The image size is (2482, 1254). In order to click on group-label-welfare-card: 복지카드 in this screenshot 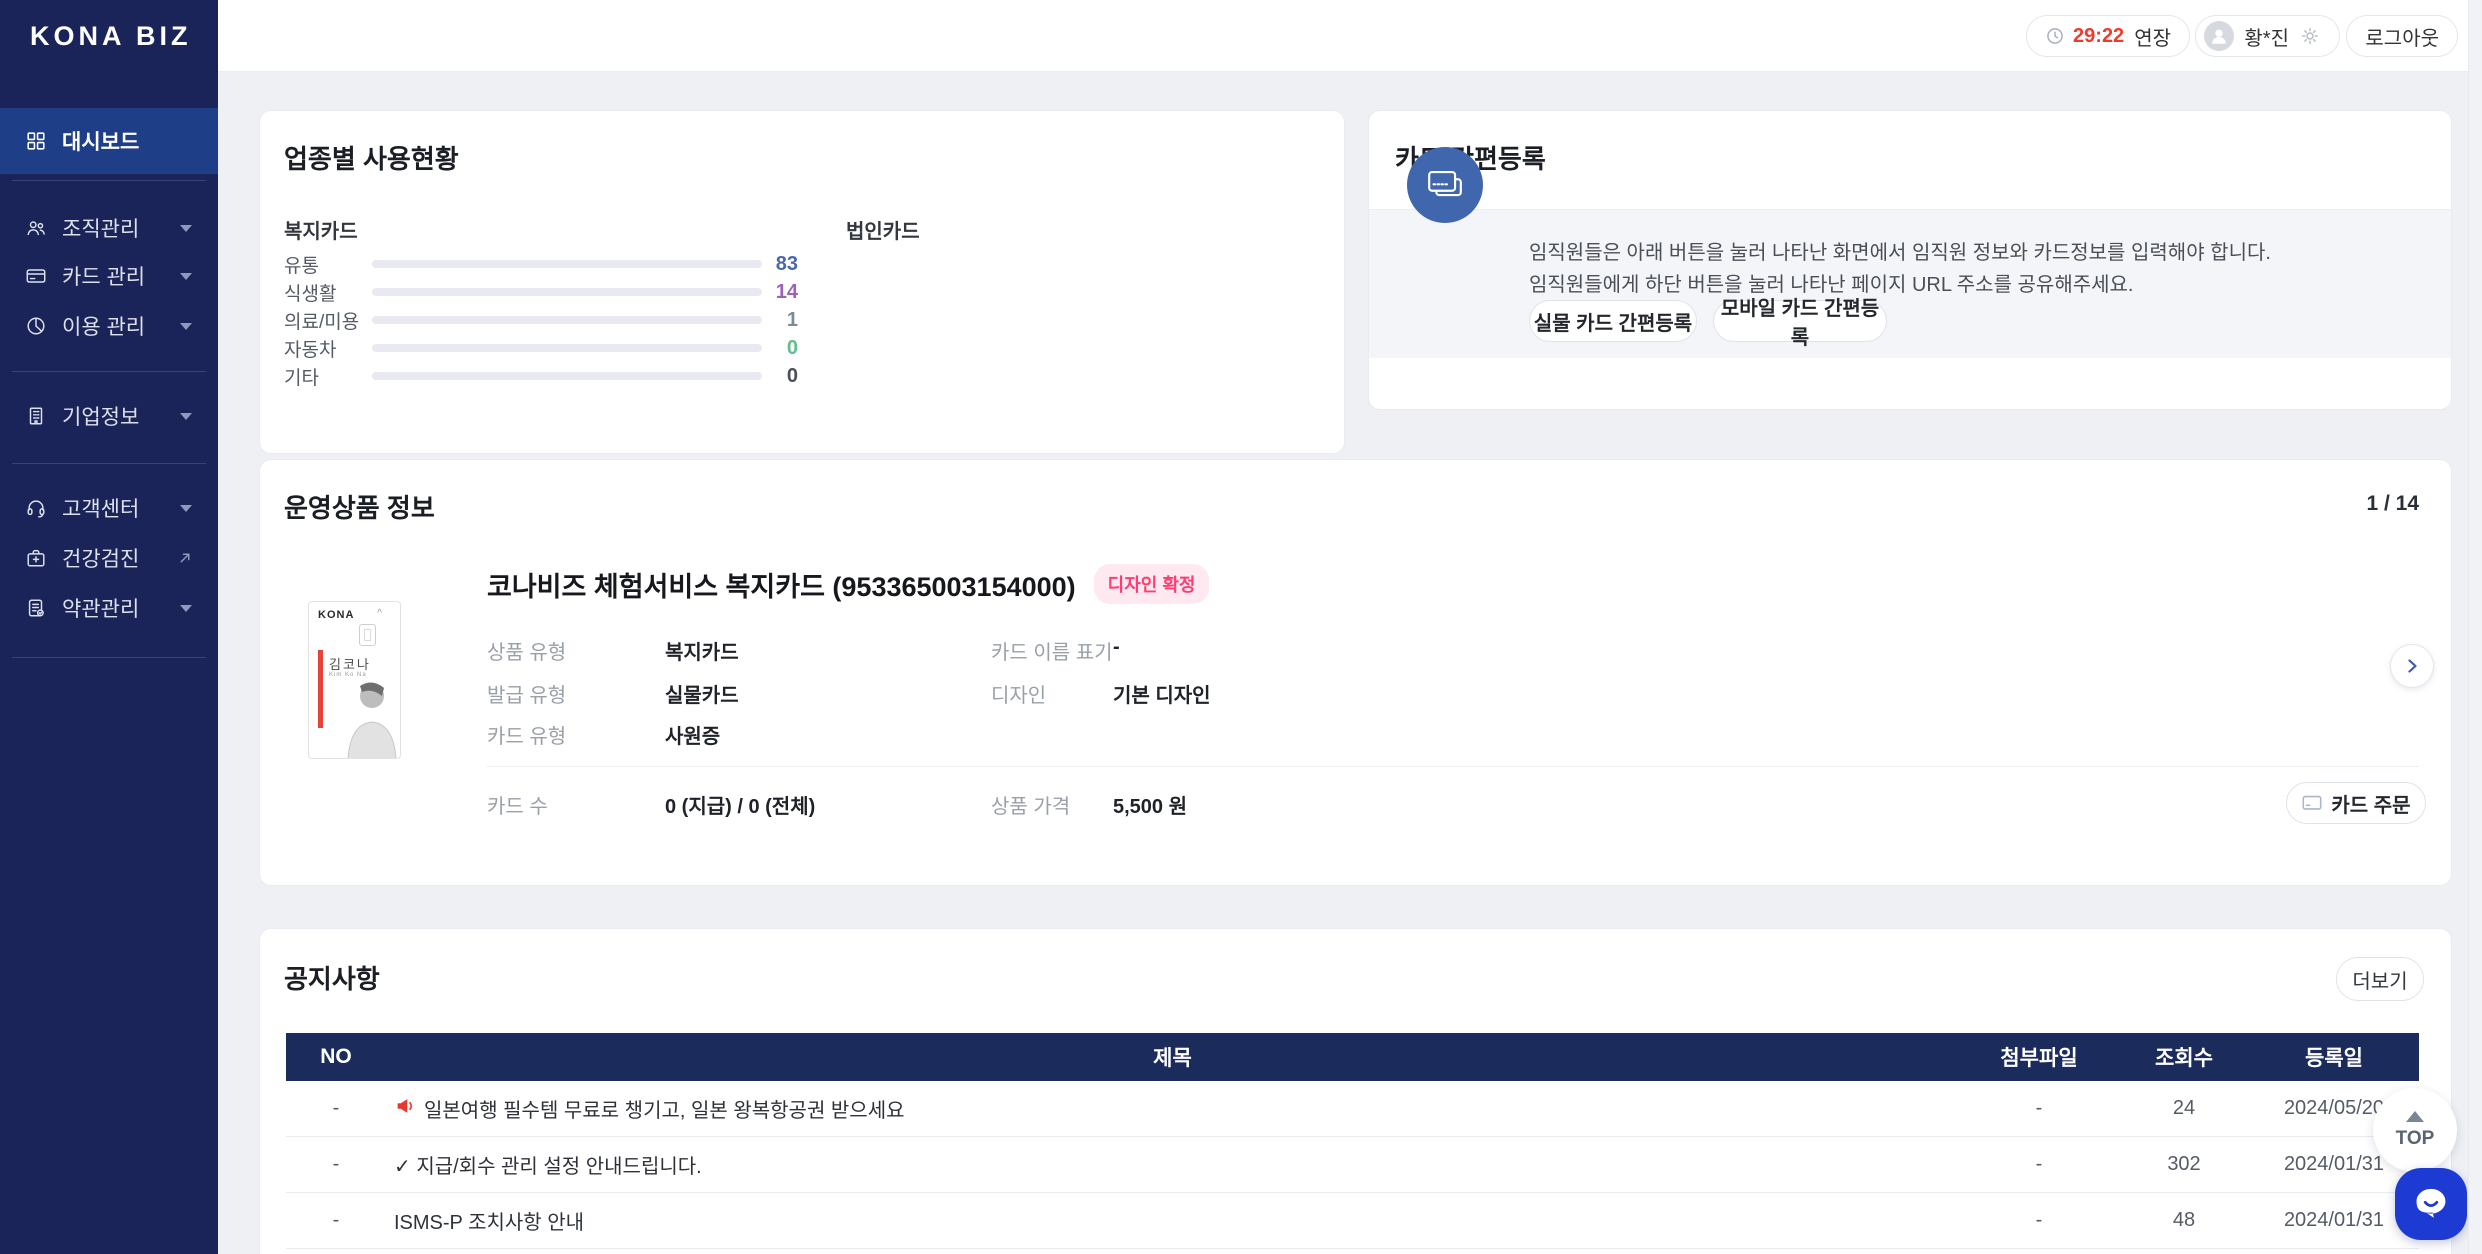, I will do `click(321, 232)`.